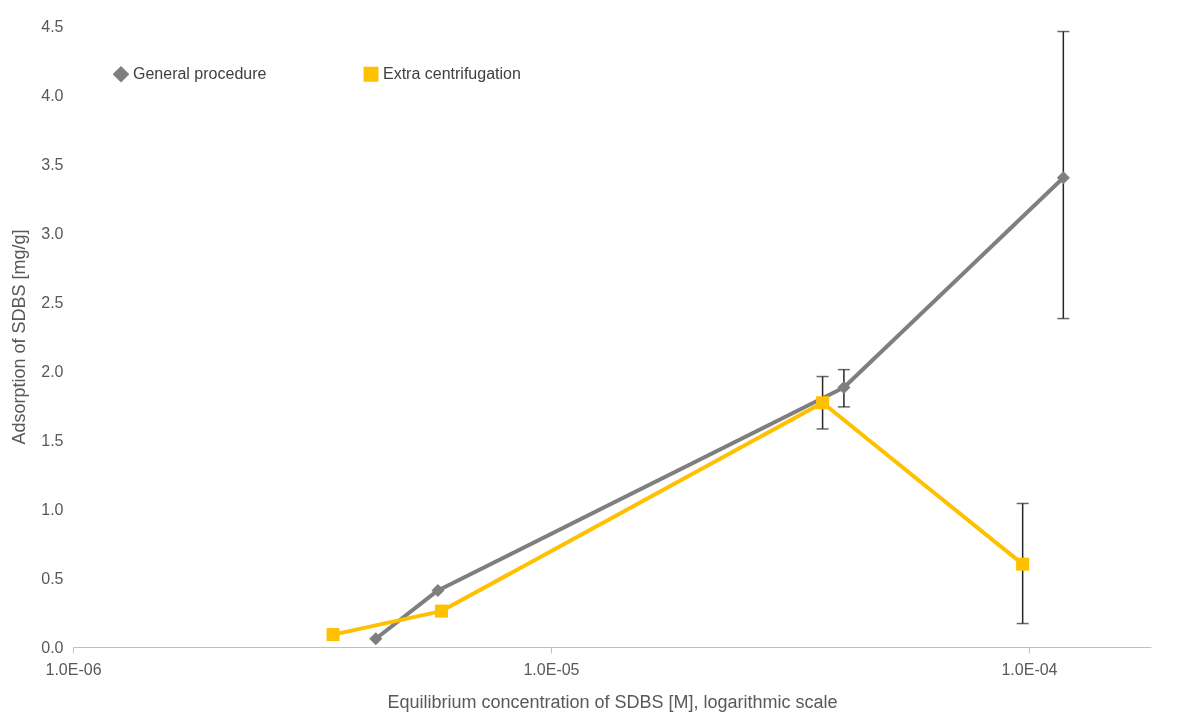 The width and height of the screenshot is (1192, 726). Describe the element at coordinates (551, 669) in the screenshot. I see `x-tick-label: 1.0E-05` at that location.